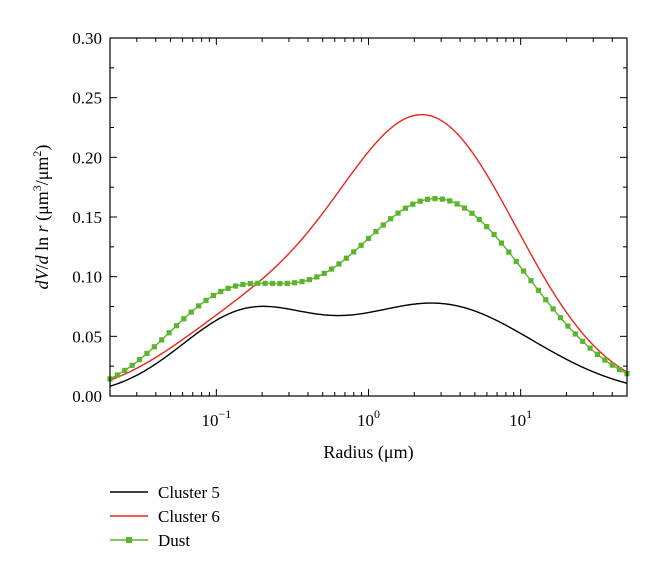  What do you see at coordinates (87, 38) in the screenshot?
I see `y-tick-label: 0.30` at bounding box center [87, 38].